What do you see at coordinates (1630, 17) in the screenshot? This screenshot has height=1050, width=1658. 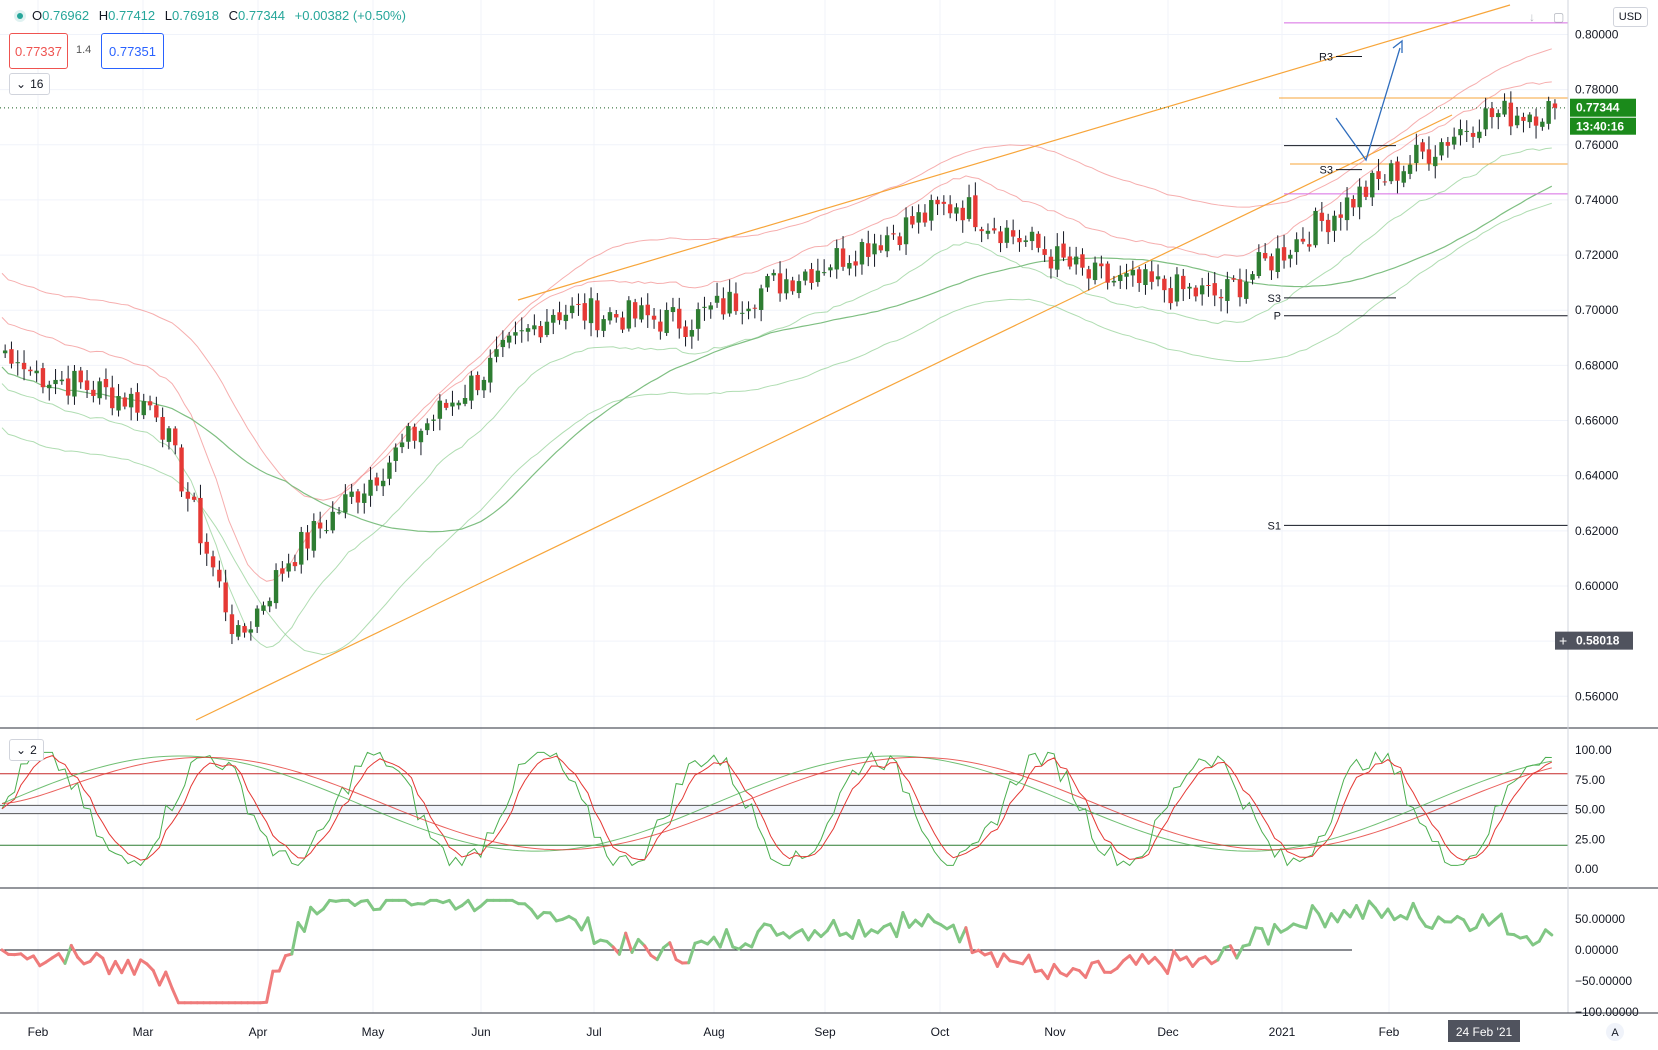 I see `currency-button: USD` at bounding box center [1630, 17].